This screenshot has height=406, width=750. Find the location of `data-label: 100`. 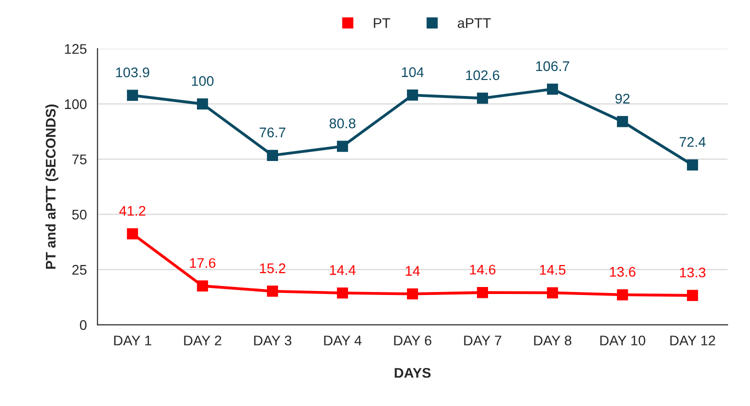

data-label: 100 is located at coordinates (203, 81).